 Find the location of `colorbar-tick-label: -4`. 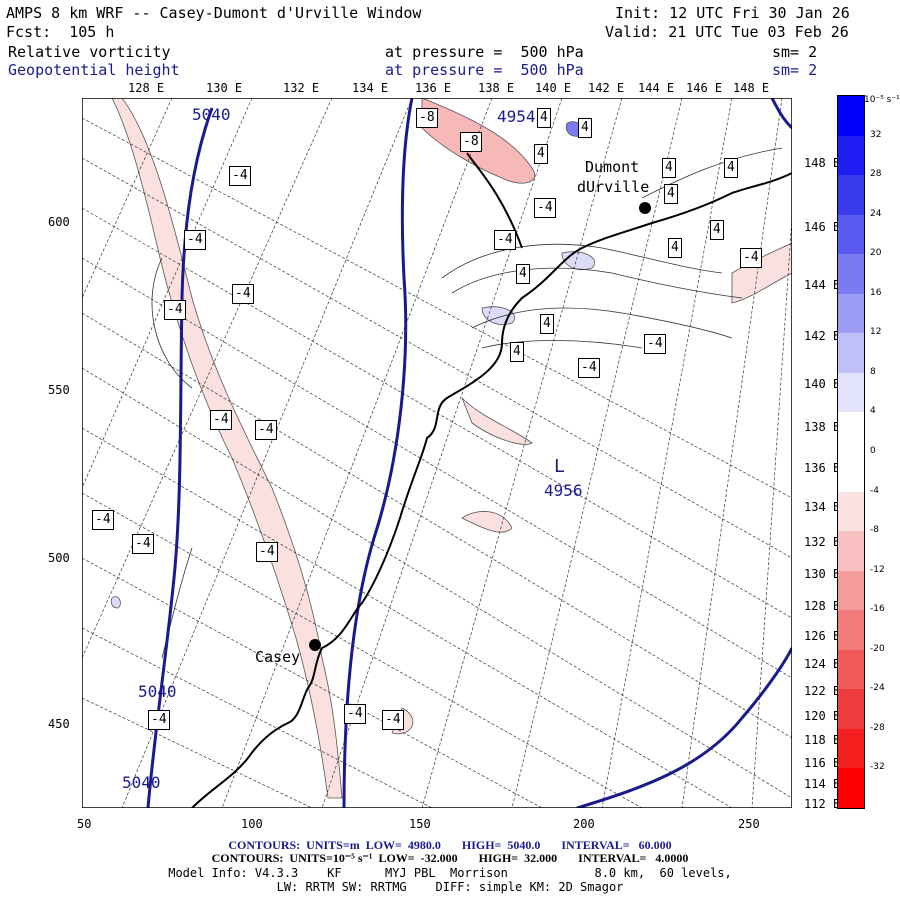

colorbar-tick-label: -4 is located at coordinates (874, 490).